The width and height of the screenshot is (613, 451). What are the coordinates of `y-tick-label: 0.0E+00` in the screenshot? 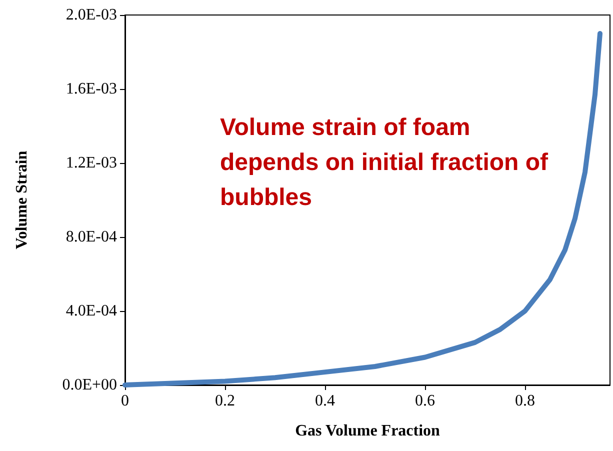 It's located at (89, 385).